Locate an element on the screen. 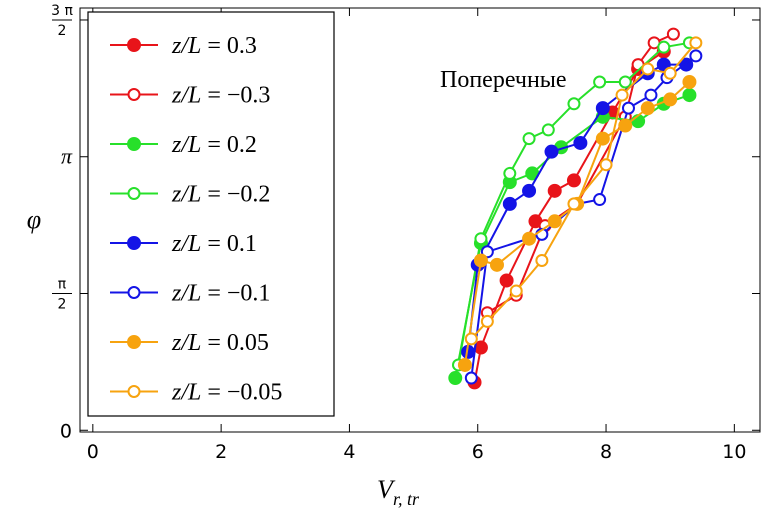 This screenshot has width=766, height=514. legend-label: z/L = −0.1 is located at coordinates (220, 294).